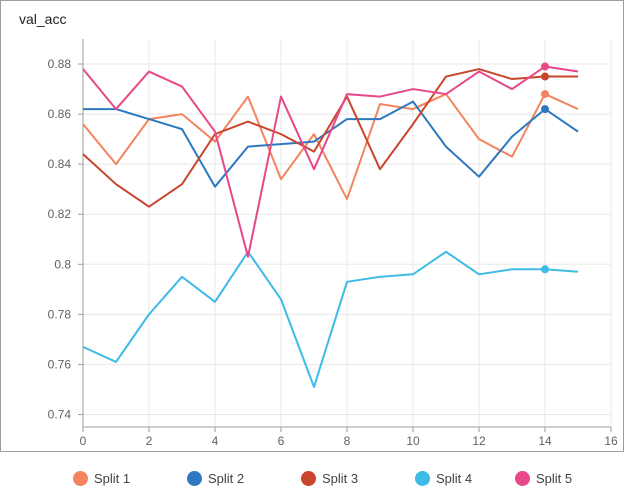  What do you see at coordinates (340, 478) in the screenshot?
I see `legend-label: Split 3` at bounding box center [340, 478].